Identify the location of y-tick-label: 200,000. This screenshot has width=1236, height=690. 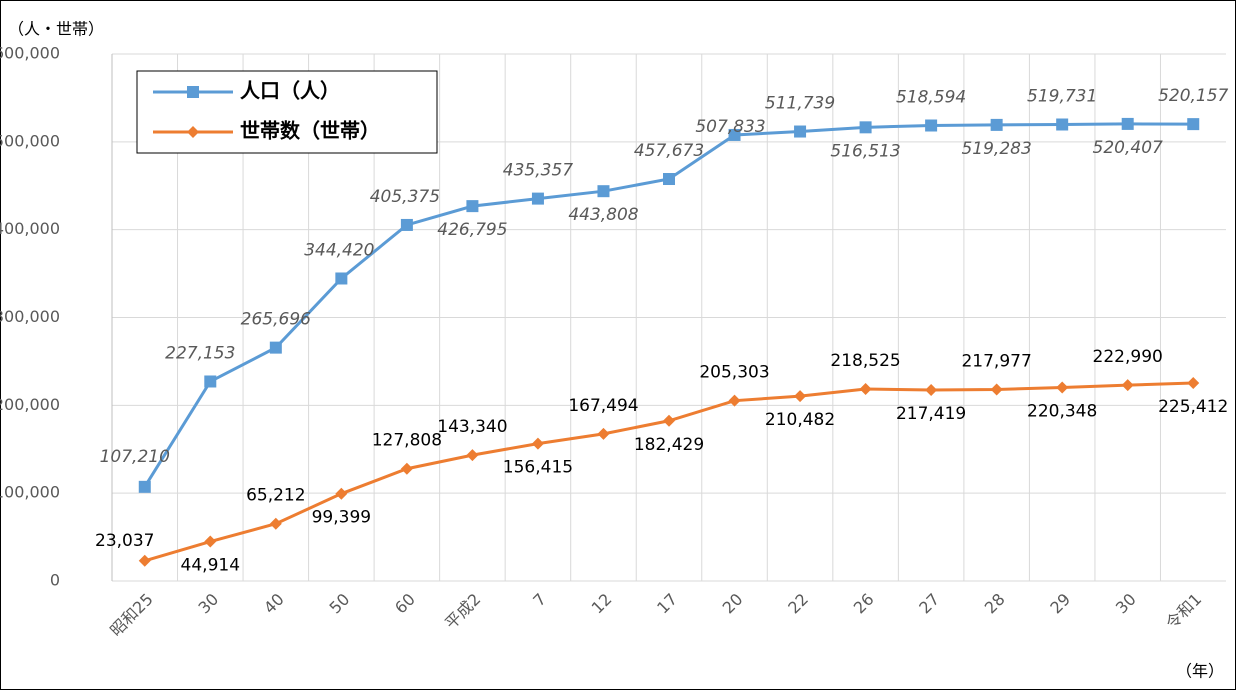
(30, 404).